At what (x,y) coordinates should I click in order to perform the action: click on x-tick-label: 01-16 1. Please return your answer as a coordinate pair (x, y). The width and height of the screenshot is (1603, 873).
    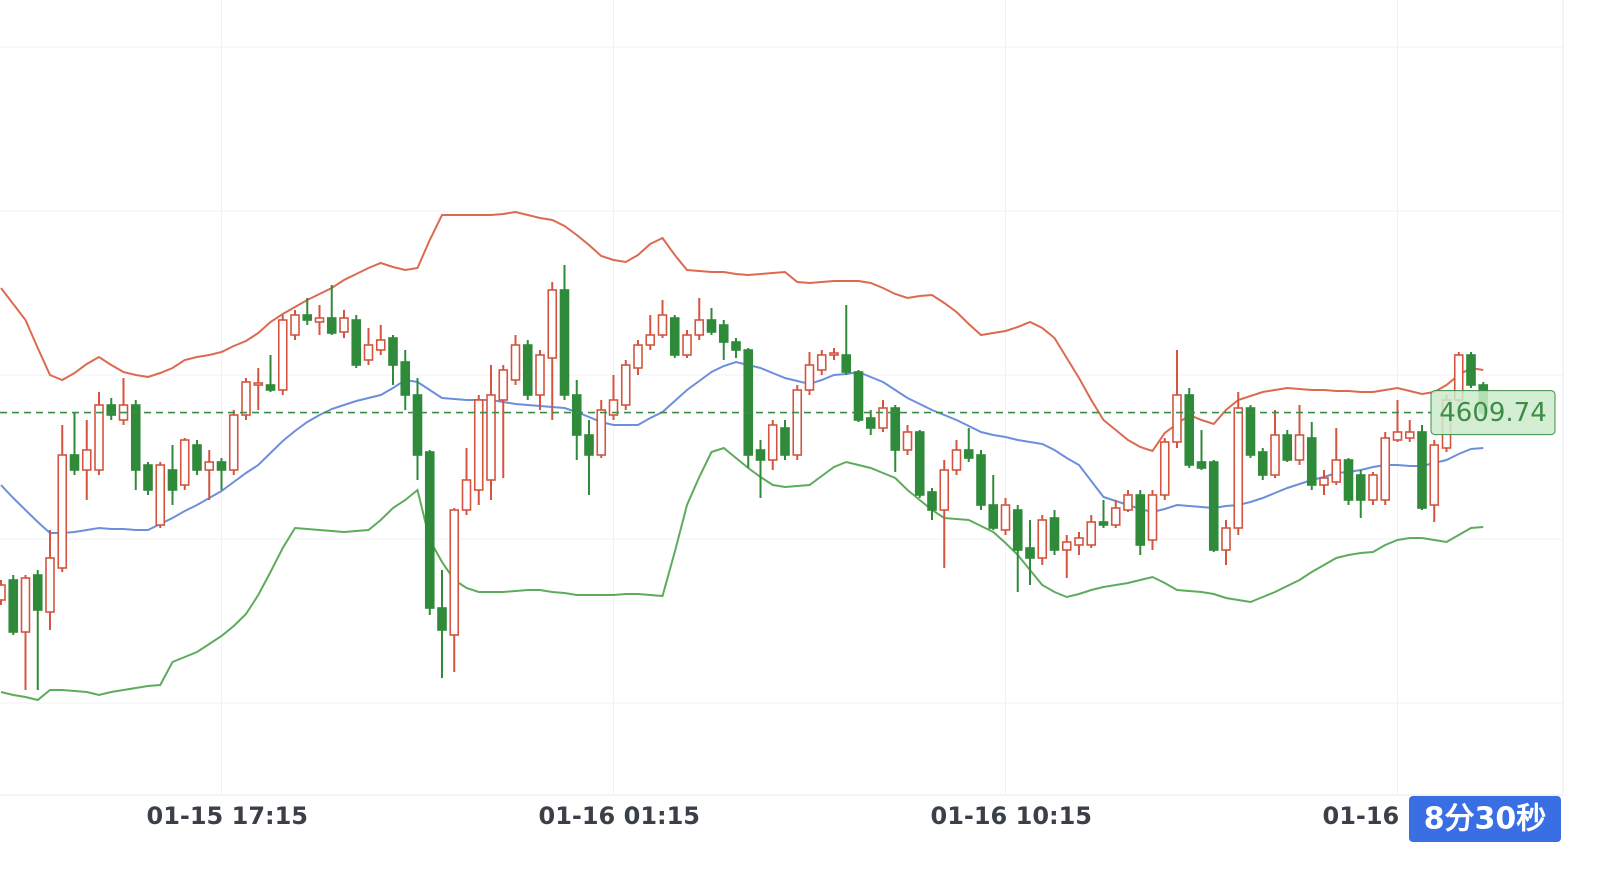
    Looking at the image, I should click on (1374, 816).